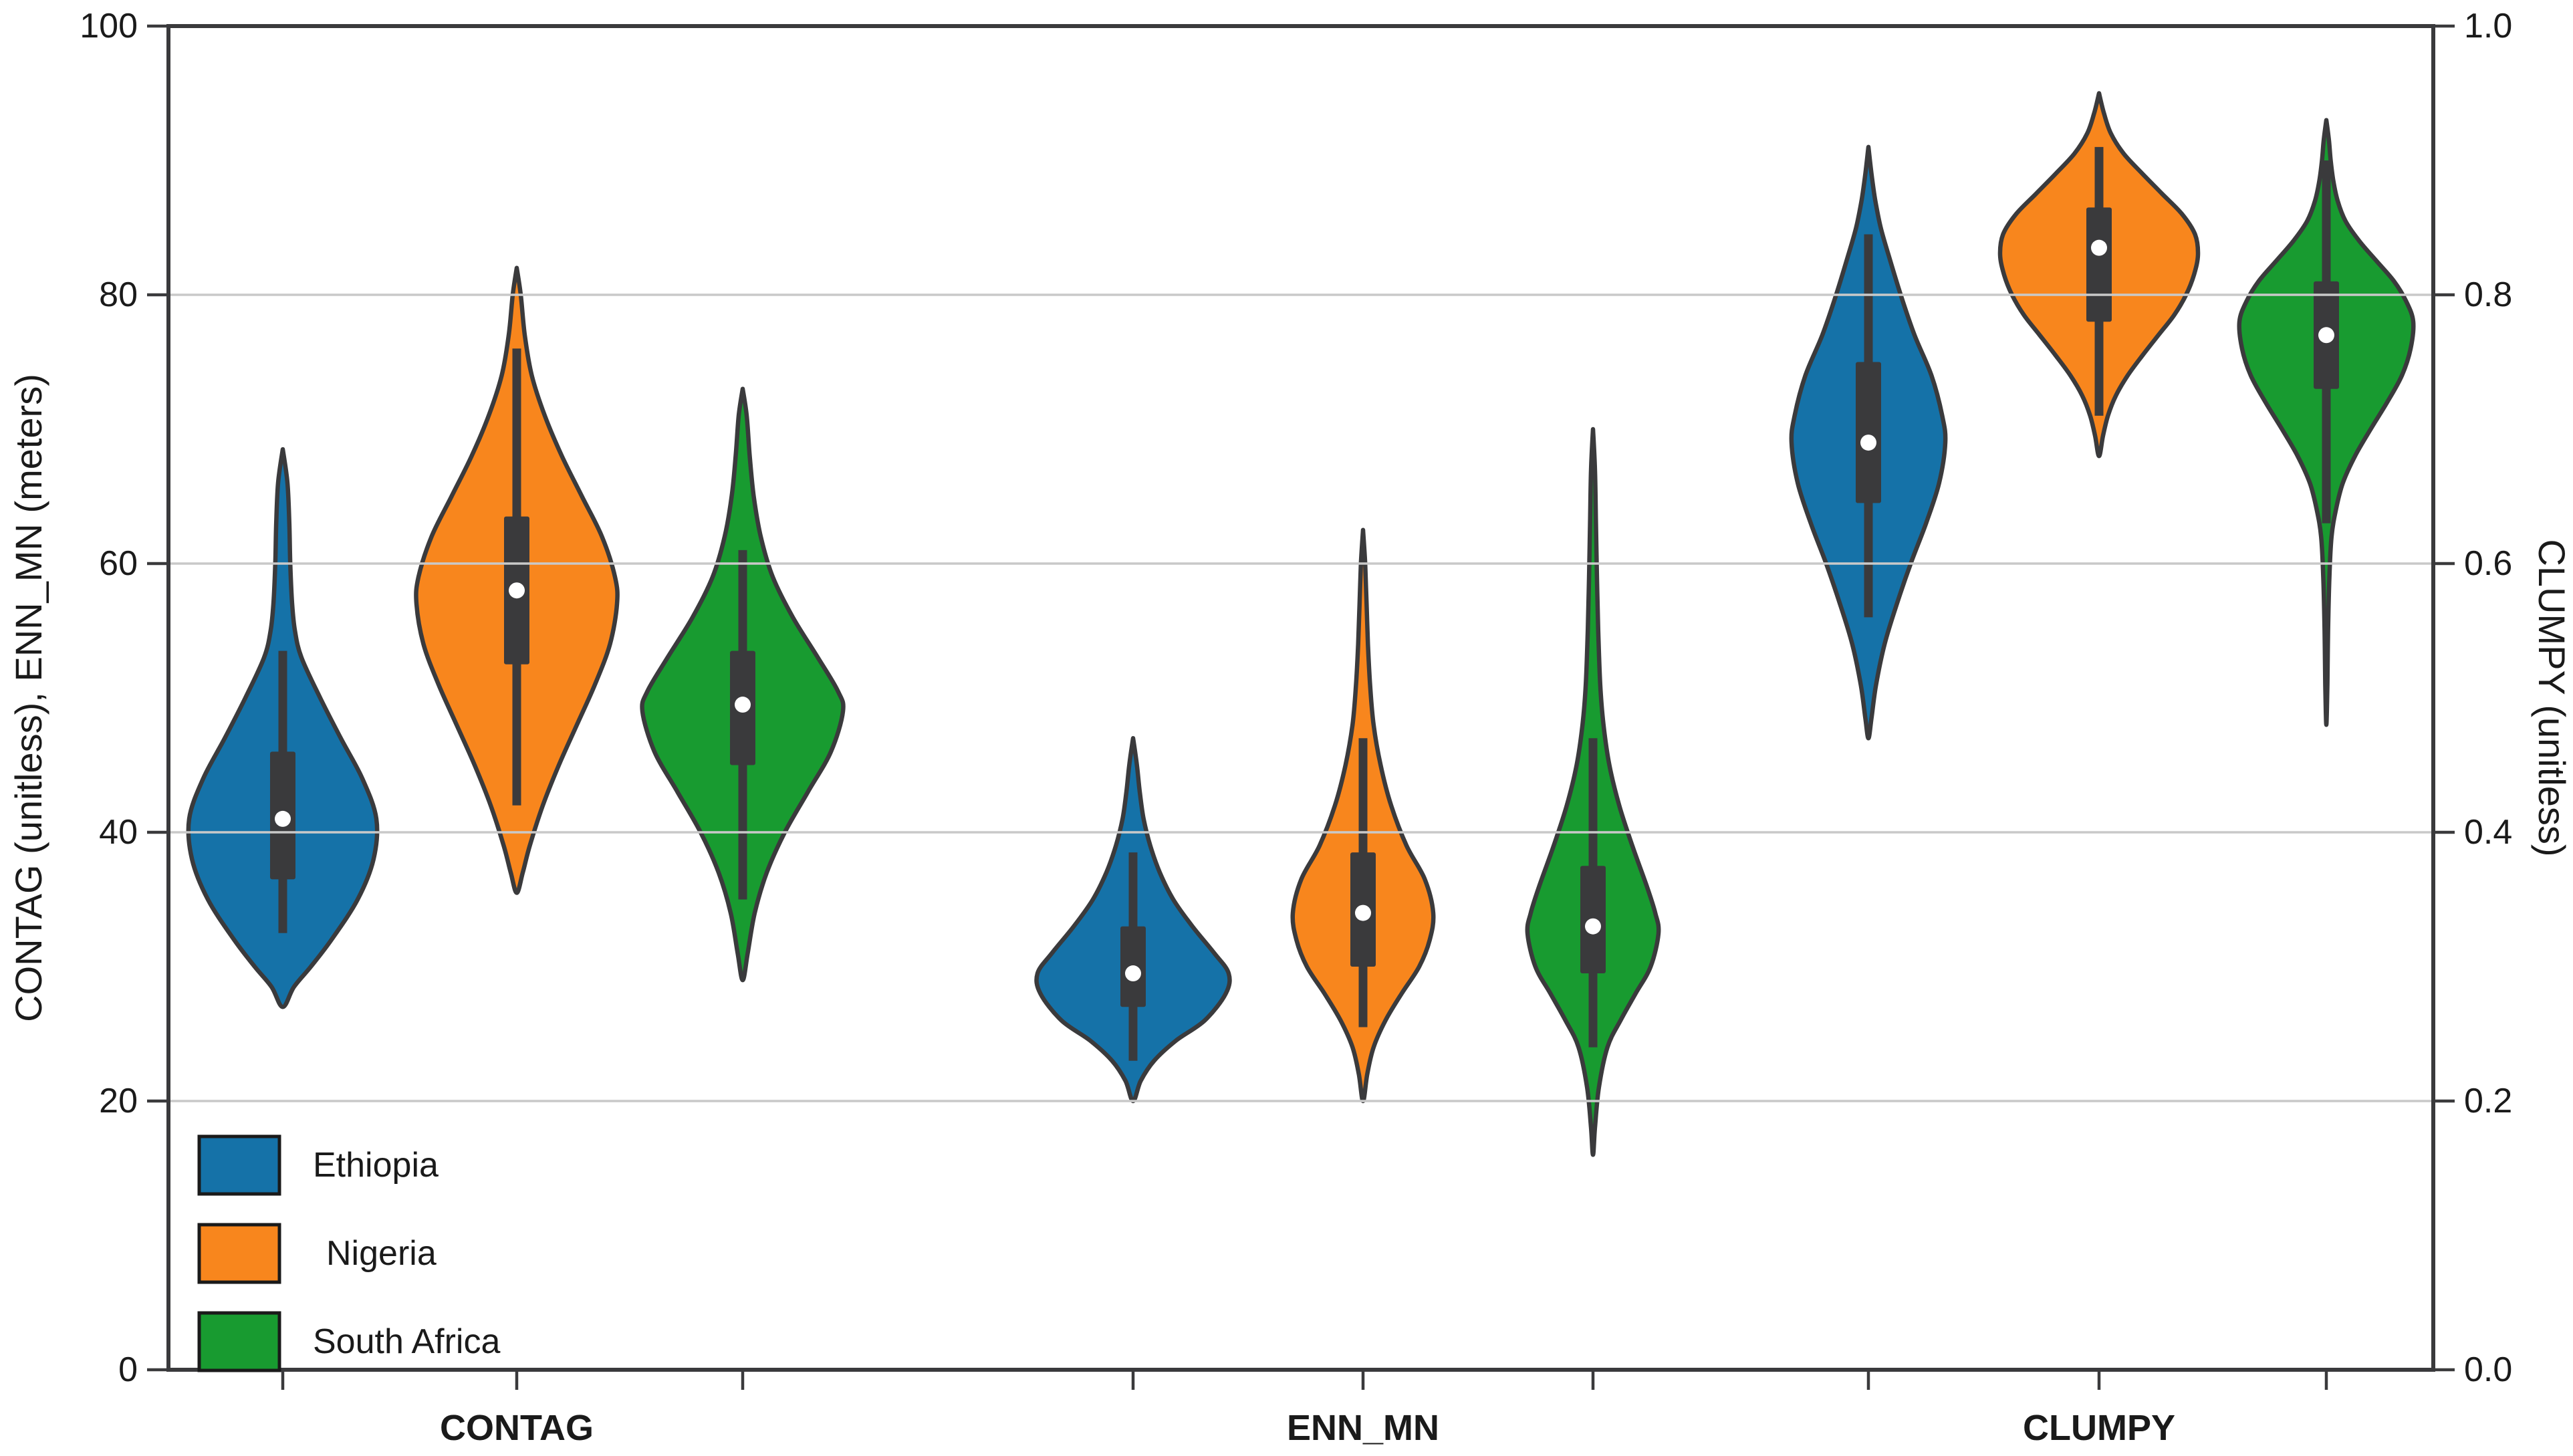 The image size is (2573, 1456). Describe the element at coordinates (1593, 792) in the screenshot. I see `violin-enn-mn-south-africa` at that location.